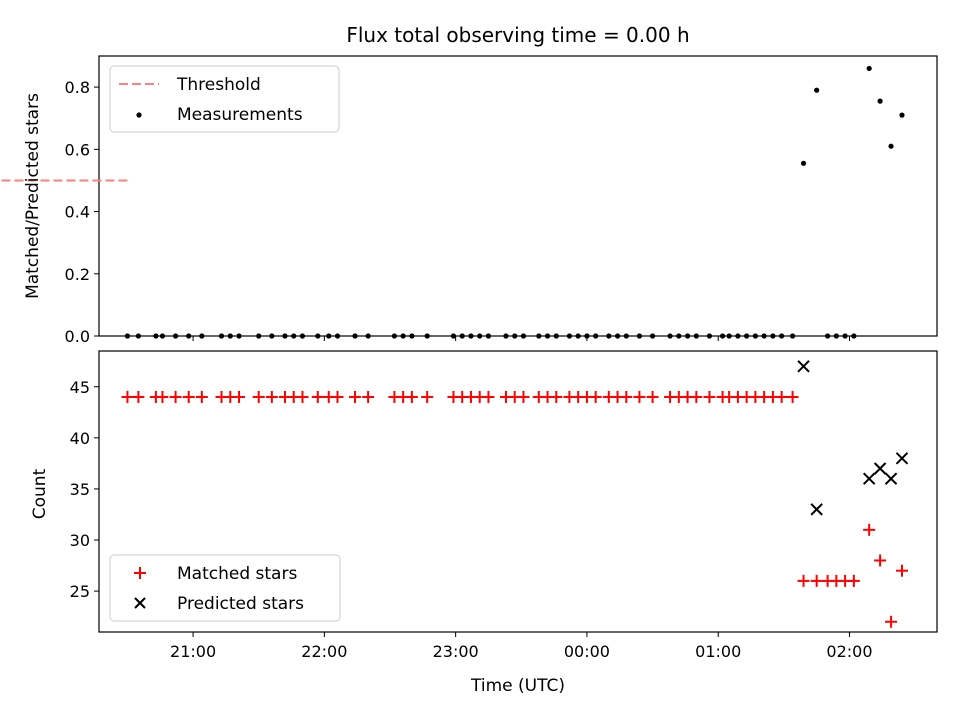 The height and width of the screenshot is (720, 960). What do you see at coordinates (456, 651) in the screenshot?
I see `x-tick-label-2: 23:00` at bounding box center [456, 651].